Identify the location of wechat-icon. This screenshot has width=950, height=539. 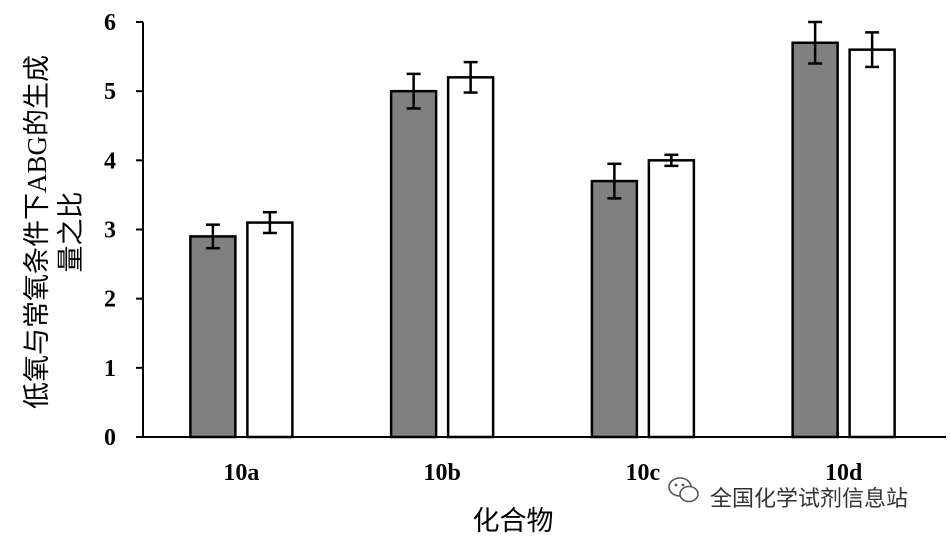
(683, 490).